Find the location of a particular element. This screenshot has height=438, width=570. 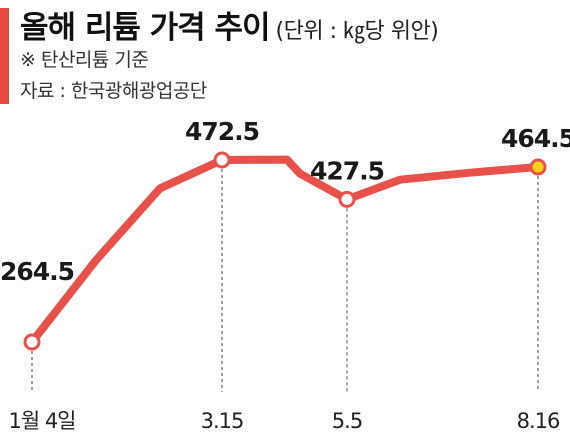

x-tick-label: 1월 4일 is located at coordinates (41, 421).